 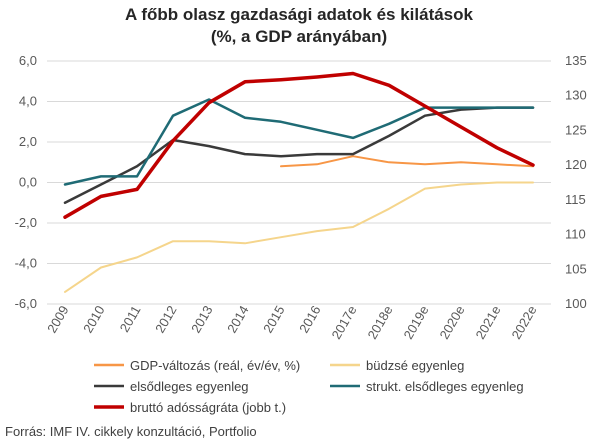 I want to click on y-right-tick-label: 100, so click(x=576, y=303).